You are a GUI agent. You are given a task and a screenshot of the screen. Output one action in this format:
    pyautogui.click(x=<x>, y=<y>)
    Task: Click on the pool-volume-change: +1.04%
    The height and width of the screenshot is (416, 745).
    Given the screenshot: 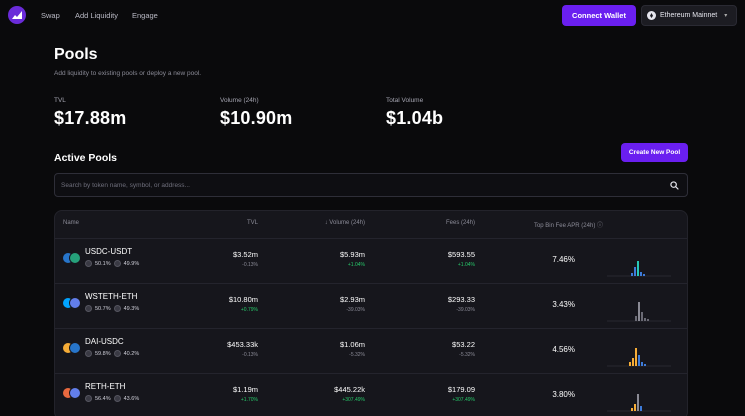 What is the action you would take?
    pyautogui.click(x=356, y=265)
    